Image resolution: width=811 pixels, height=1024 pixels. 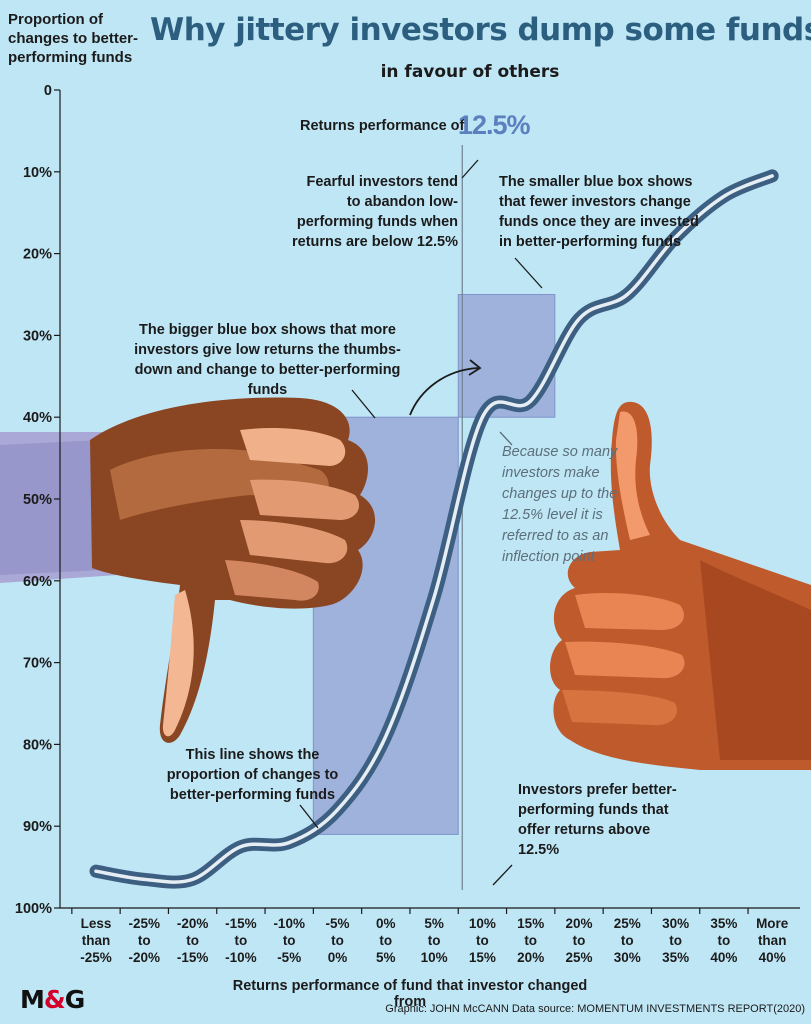 I want to click on x-tick-label: -5% to 0%, so click(x=337, y=940).